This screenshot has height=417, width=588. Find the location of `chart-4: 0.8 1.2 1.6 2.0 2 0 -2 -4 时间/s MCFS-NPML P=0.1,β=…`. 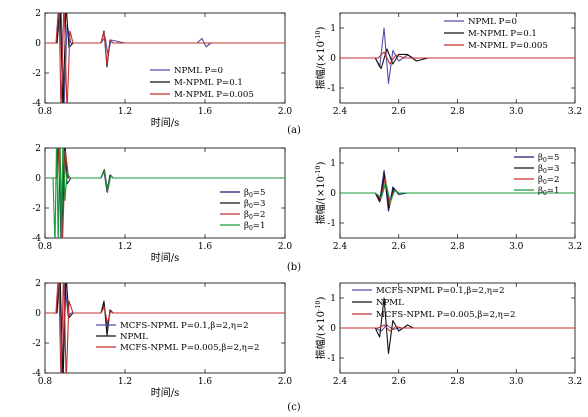

chart-4: 0.8 1.2 1.6 2.0 2 0 -2 -4 时间/s MCFS-NPML P=0.1,β=… is located at coordinates (162, 335).